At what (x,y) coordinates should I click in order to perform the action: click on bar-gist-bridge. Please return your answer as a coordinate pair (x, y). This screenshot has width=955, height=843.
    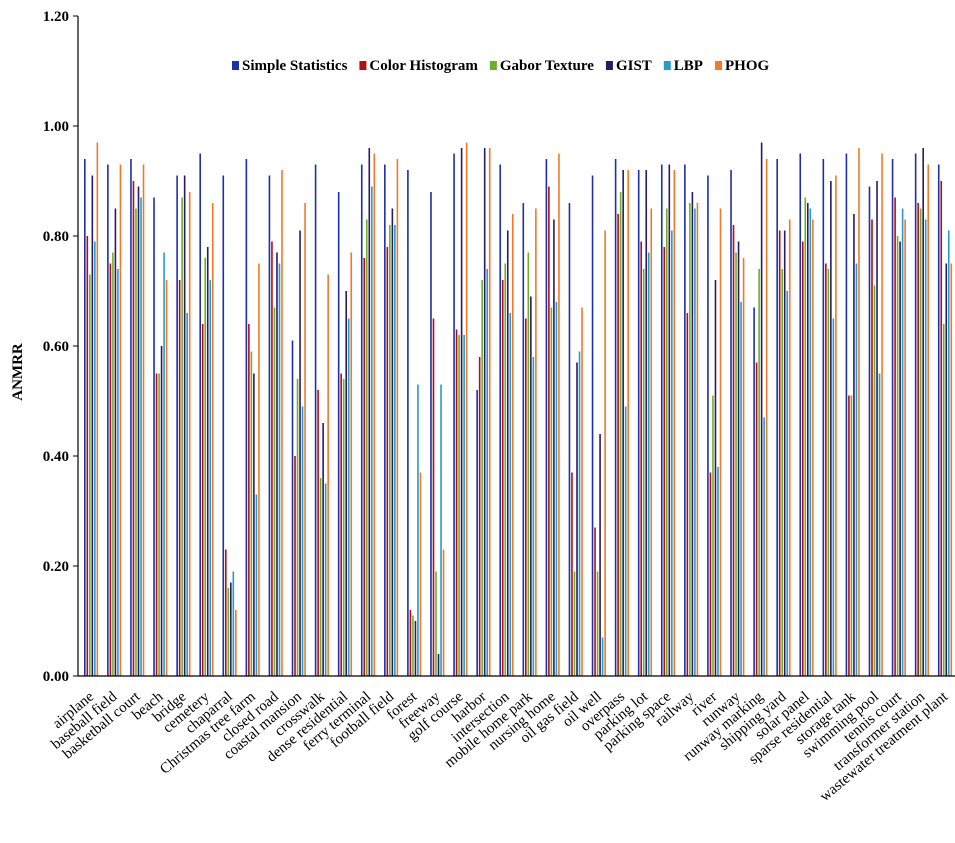
    Looking at the image, I should click on (184, 425).